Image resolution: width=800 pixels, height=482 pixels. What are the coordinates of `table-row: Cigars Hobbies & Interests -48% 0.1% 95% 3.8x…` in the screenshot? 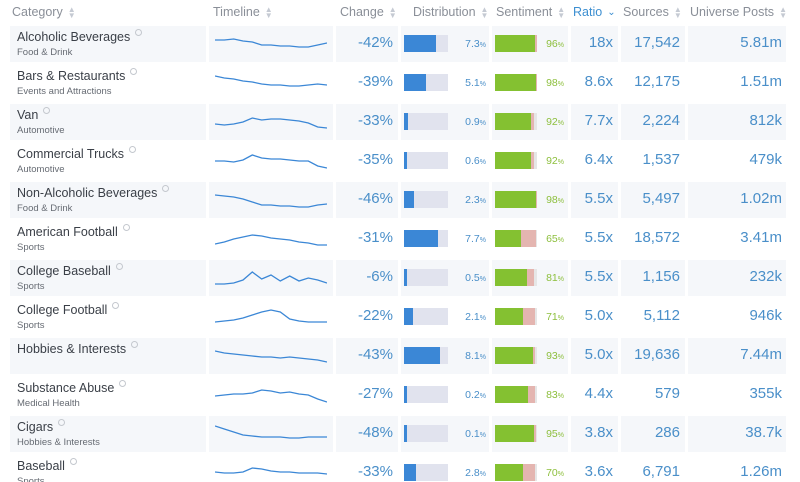 It's located at (400, 435).